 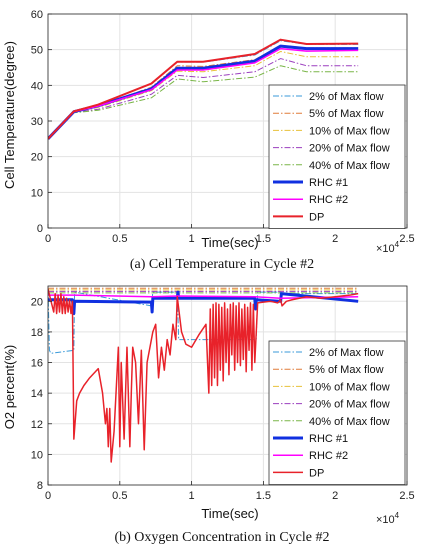 I want to click on y-axis-label: Cell Temperature(degree), so click(x=9, y=115).